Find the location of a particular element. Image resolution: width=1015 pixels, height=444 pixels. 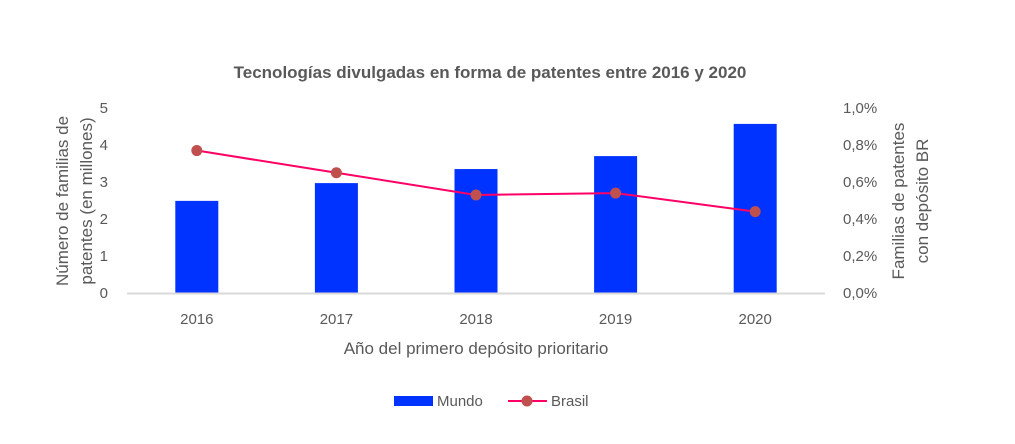

bar-mundo-2019 is located at coordinates (616, 224).